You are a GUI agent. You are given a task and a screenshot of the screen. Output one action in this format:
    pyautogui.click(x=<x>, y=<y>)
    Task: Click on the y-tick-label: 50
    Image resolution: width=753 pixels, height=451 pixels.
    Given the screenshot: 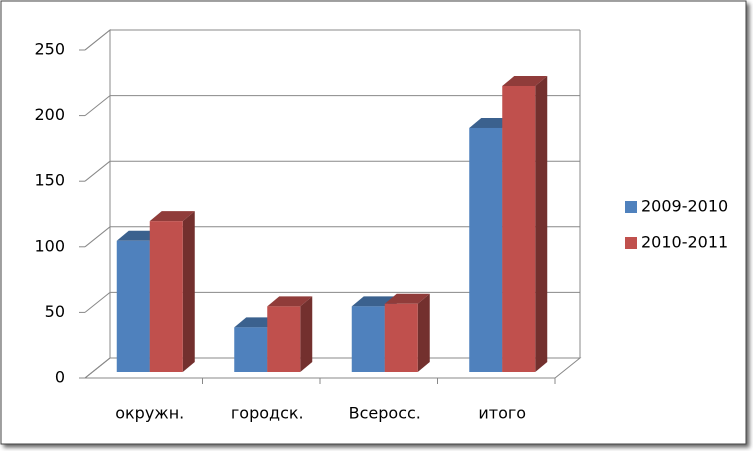 What is the action you would take?
    pyautogui.click(x=55, y=311)
    